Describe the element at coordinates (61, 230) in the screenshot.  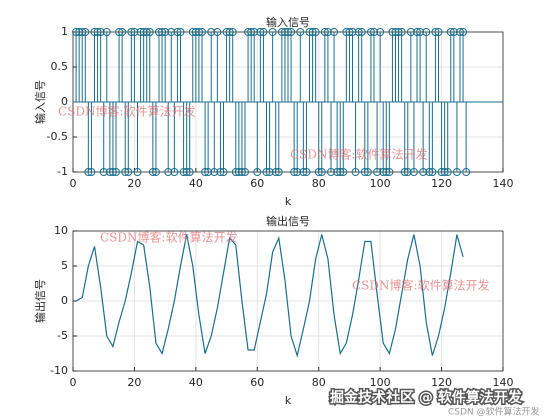
I see `y-tick-label: 10` at that location.